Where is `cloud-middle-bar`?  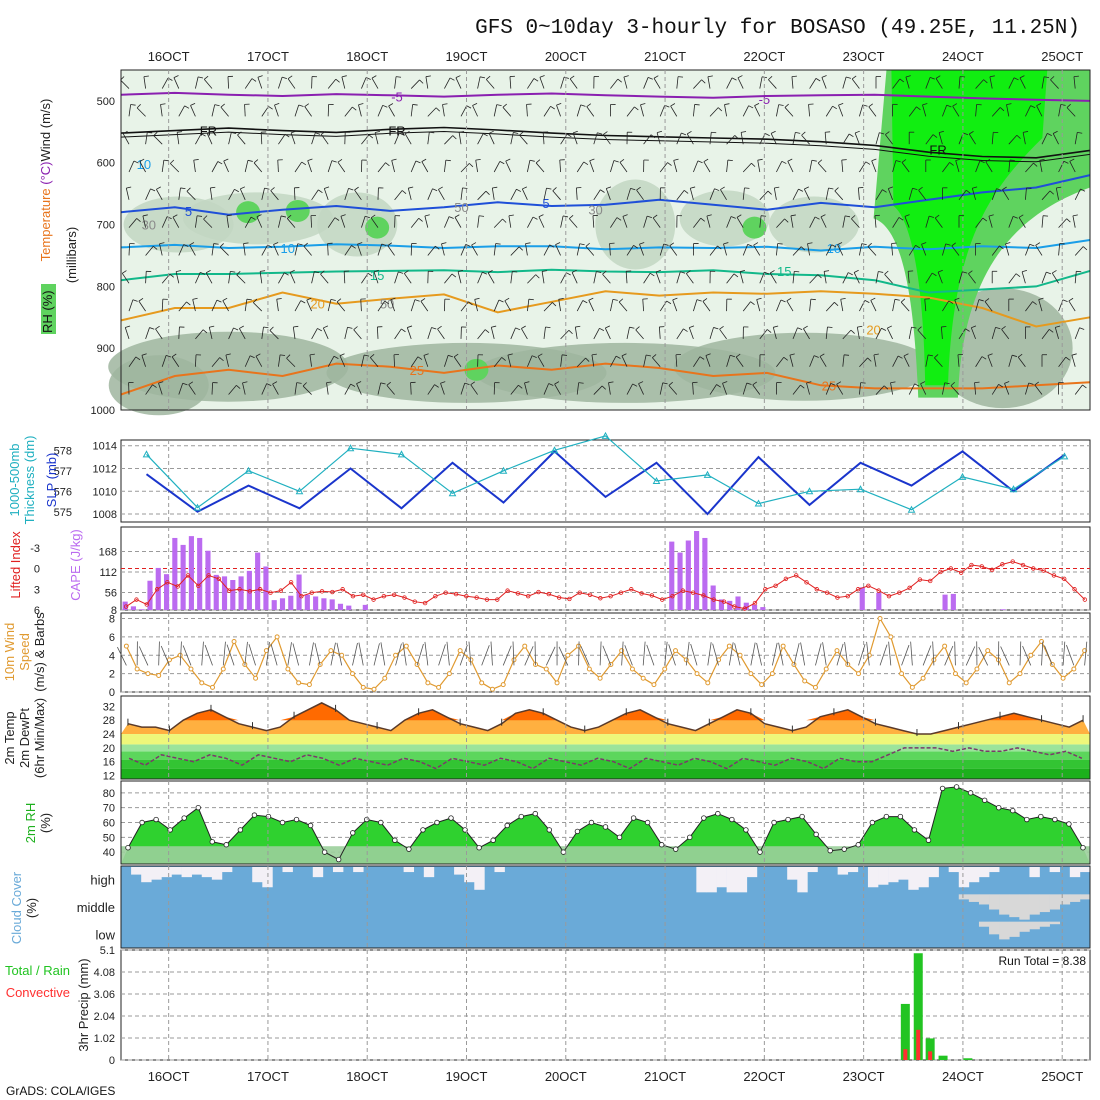
cloud-middle-bar is located at coordinates (1055, 902).